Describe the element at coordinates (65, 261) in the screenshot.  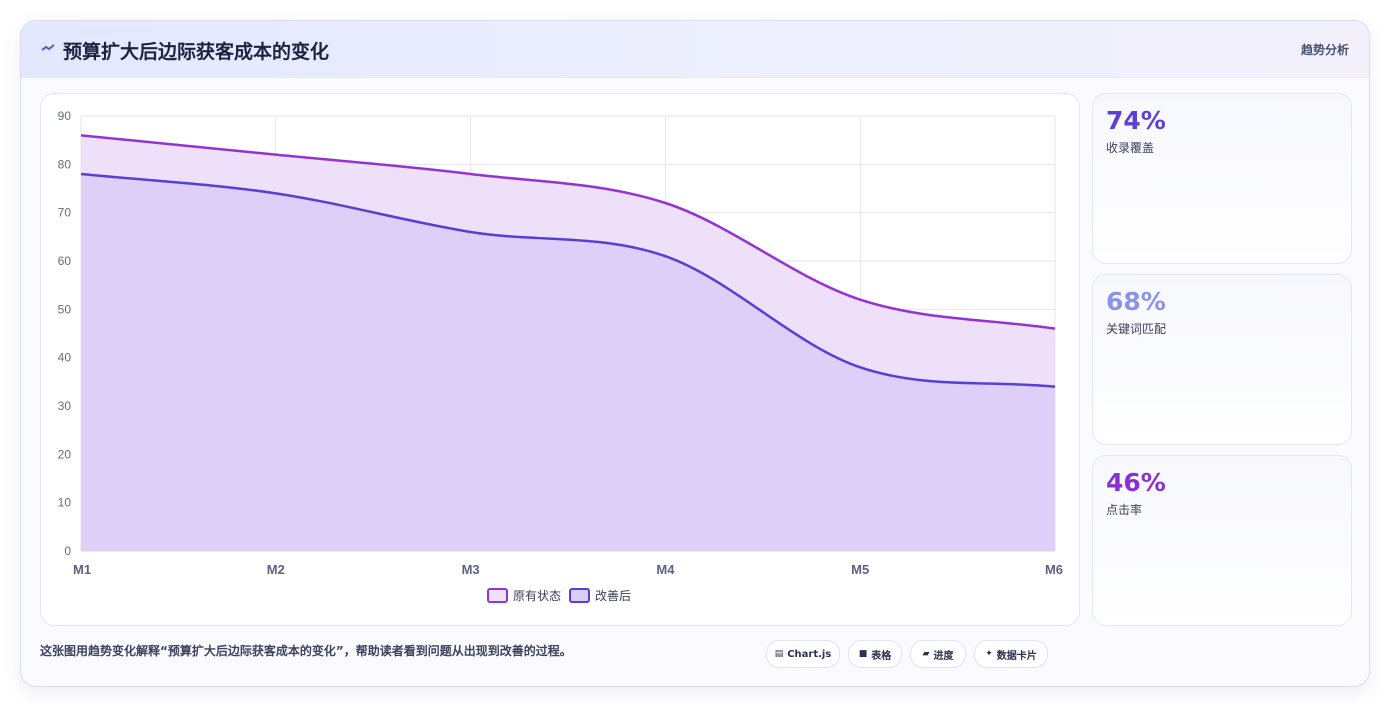
I see `y-tick-label: 60` at that location.